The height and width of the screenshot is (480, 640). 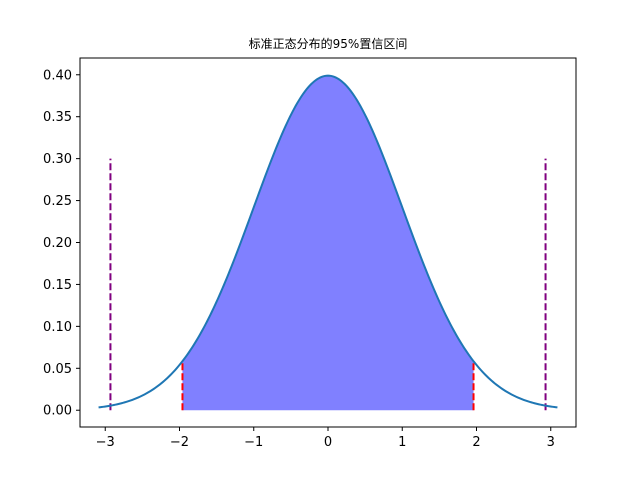 What do you see at coordinates (57, 159) in the screenshot?
I see `y-tick-label: 0.30` at bounding box center [57, 159].